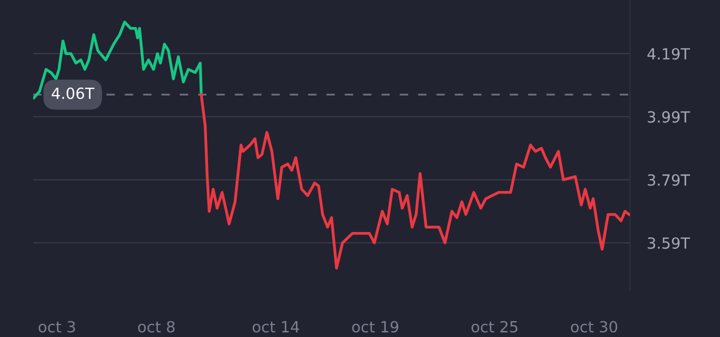 The image size is (720, 337). What do you see at coordinates (156, 326) in the screenshot?
I see `x-tick-label: oct 8` at bounding box center [156, 326].